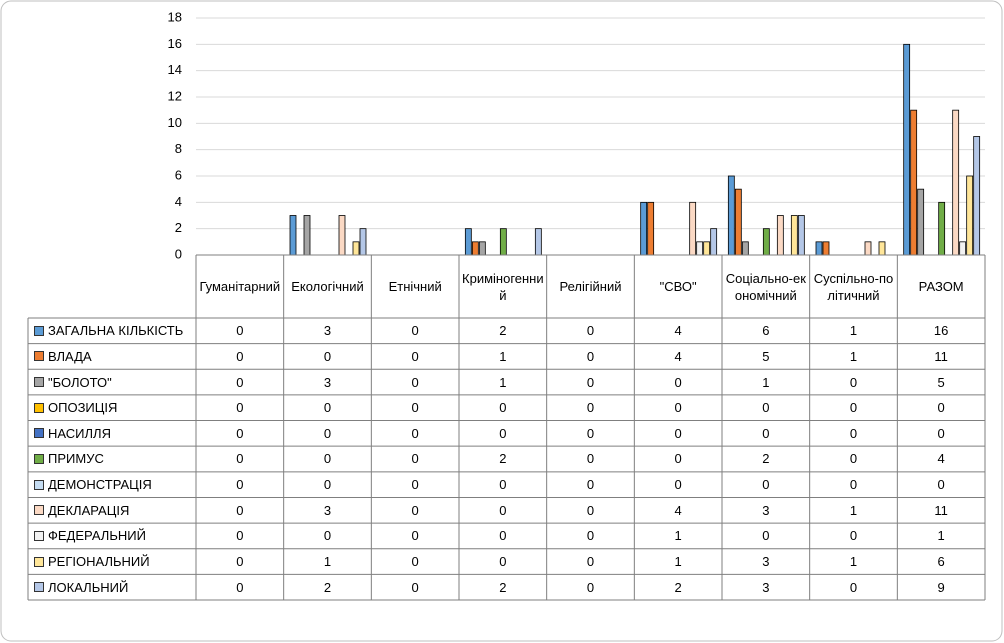  I want to click on table-value: 11, so click(941, 356).